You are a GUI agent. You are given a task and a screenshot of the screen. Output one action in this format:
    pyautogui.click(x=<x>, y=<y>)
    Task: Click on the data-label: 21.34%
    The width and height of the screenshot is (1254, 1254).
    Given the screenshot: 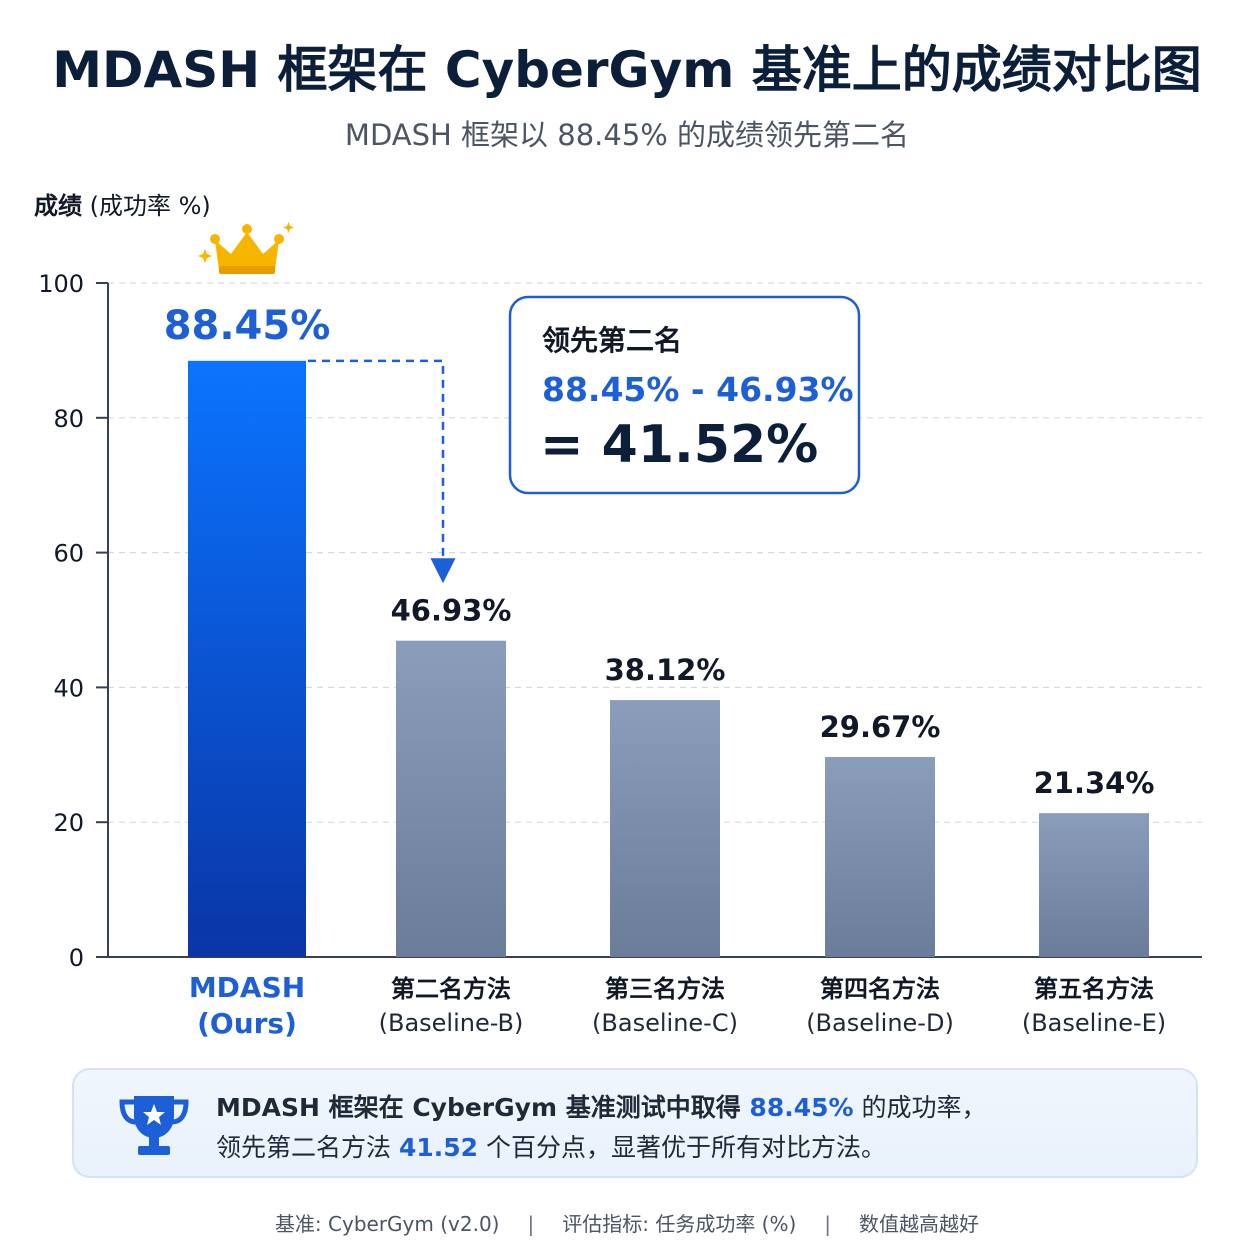 What is the action you would take?
    pyautogui.click(x=1094, y=783)
    